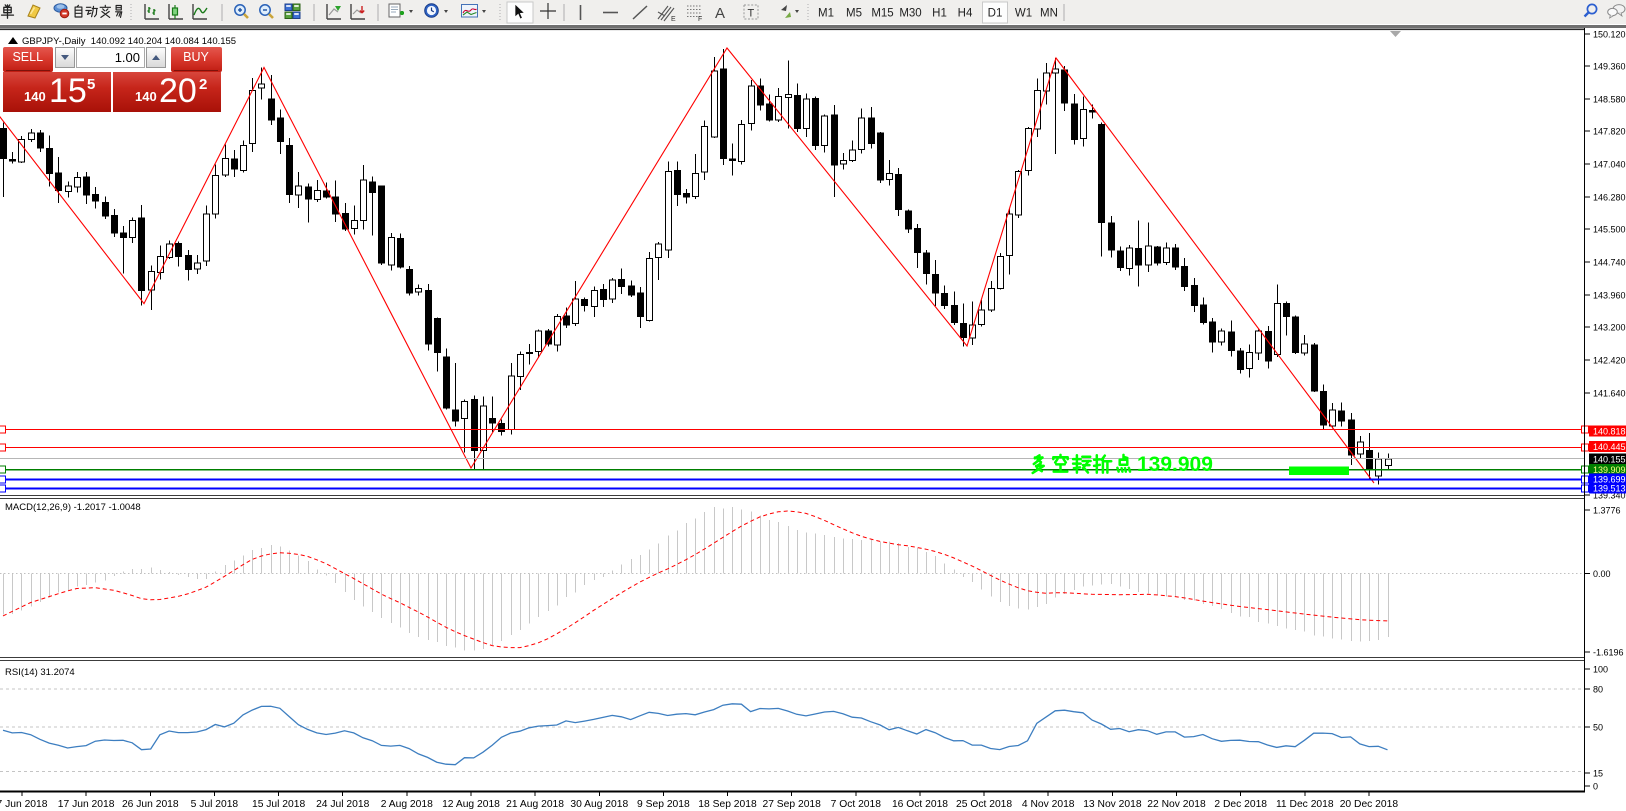 The width and height of the screenshot is (1626, 811). I want to click on svg-text: 150.120, so click(1609, 35).